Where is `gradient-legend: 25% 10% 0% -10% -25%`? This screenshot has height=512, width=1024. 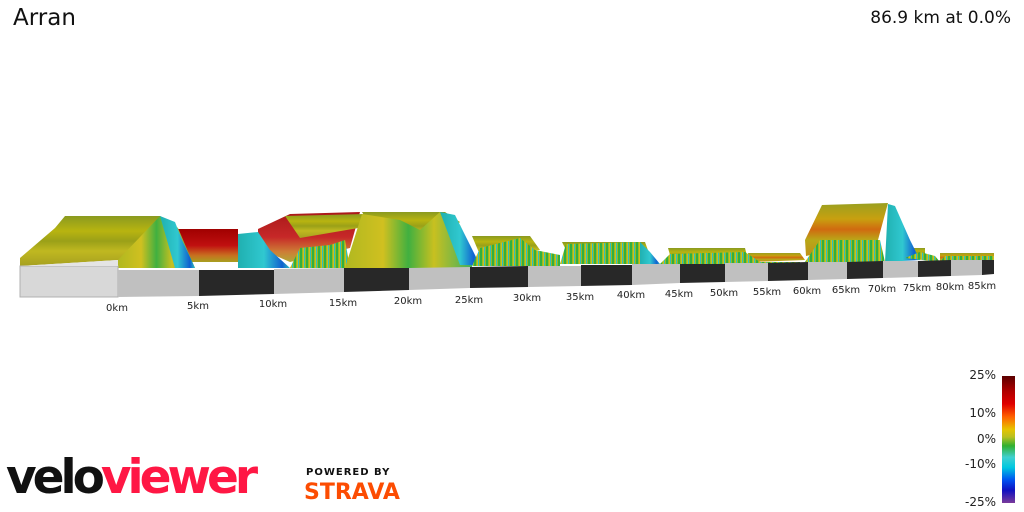
gradient-legend: 25% 10% 0% -10% -25% is located at coordinates (982, 440).